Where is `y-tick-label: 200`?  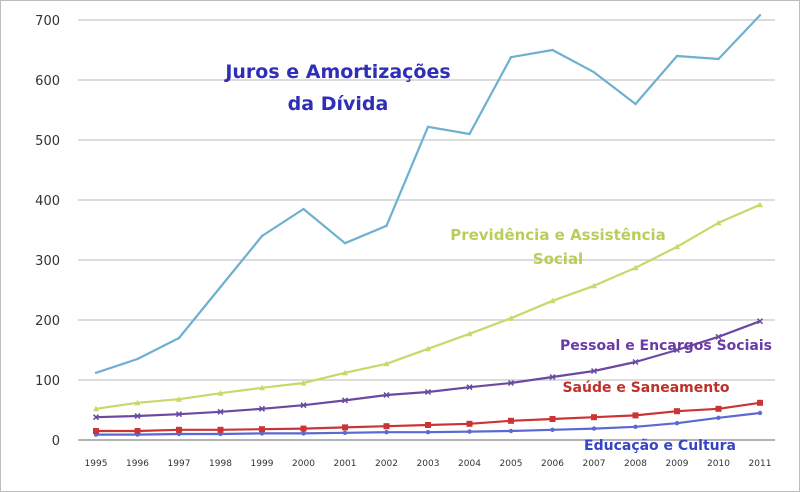 y-tick-label: 200 is located at coordinates (47, 321).